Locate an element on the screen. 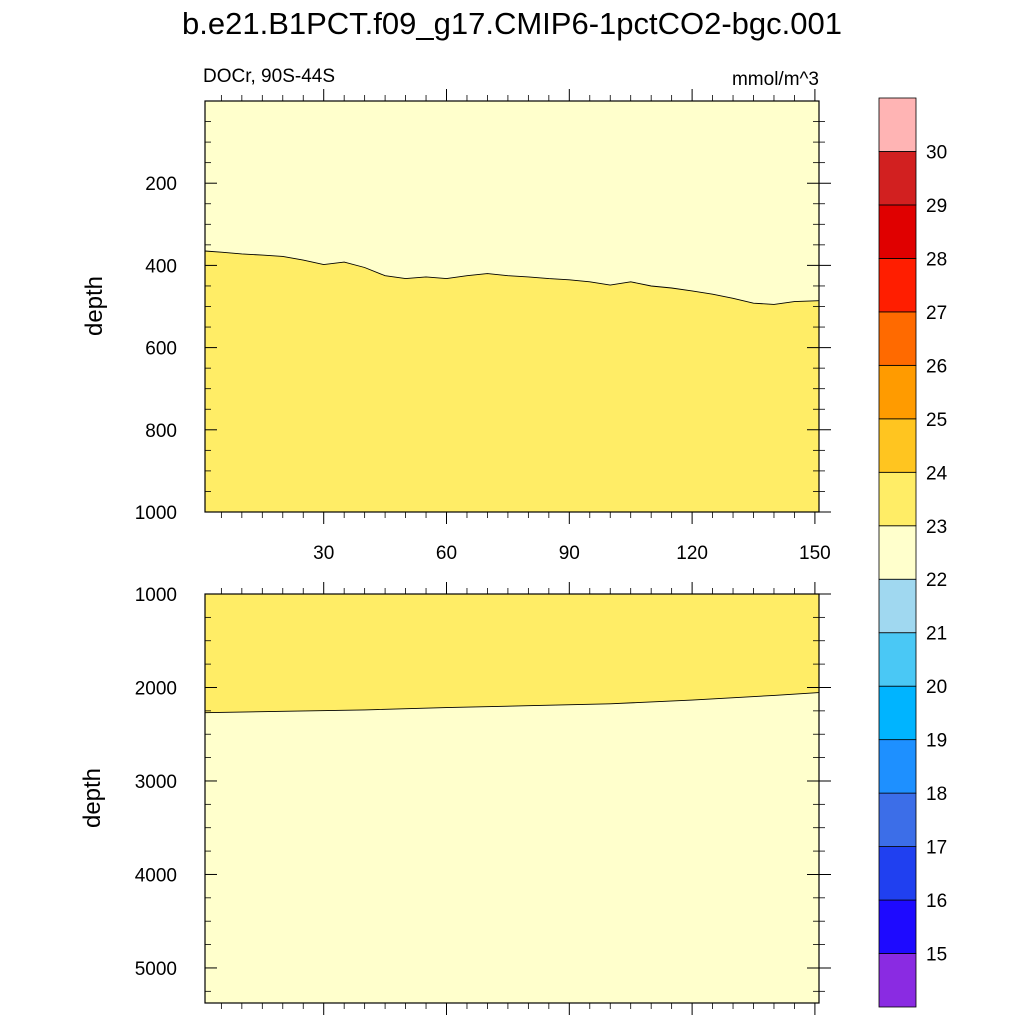 This screenshot has width=1024, height=1024. colorbar-label: 27 is located at coordinates (936, 313).